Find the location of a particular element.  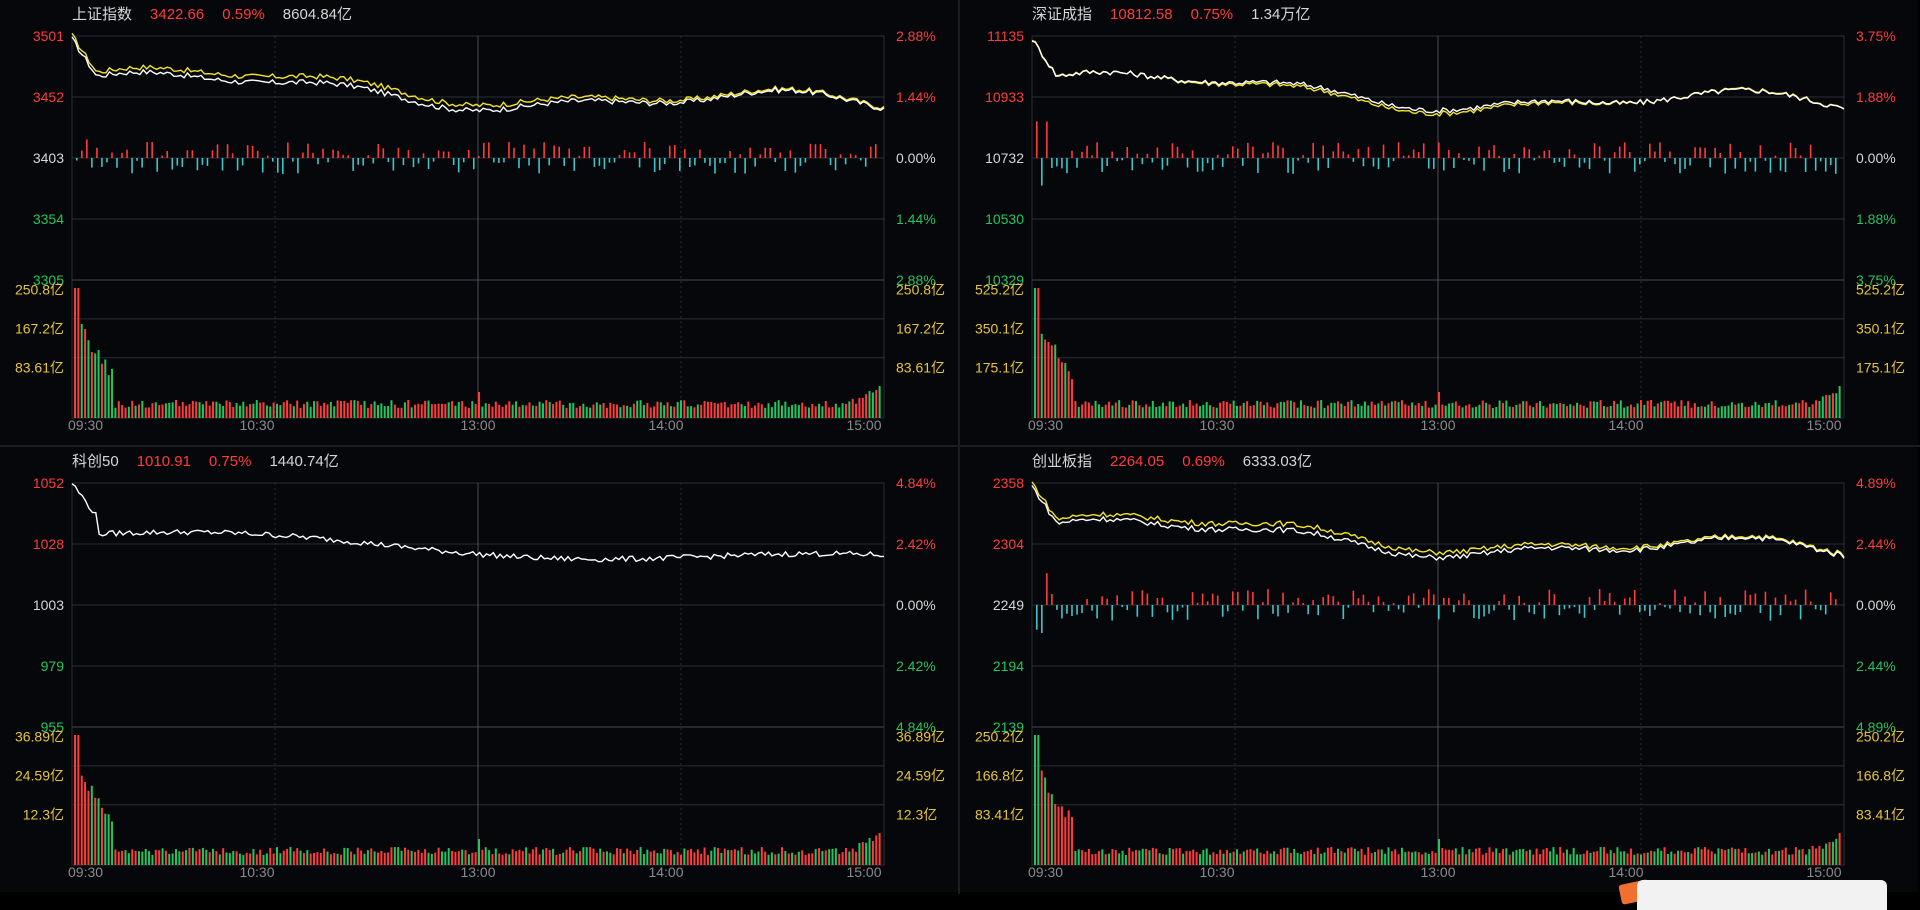

popup-window-edge is located at coordinates (1762, 895).